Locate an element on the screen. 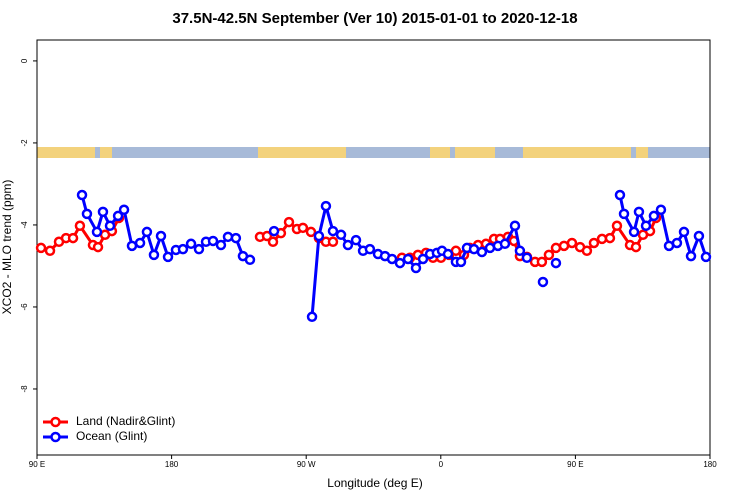 The image size is (750, 500). y-tick-label: -4 is located at coordinates (24, 225).